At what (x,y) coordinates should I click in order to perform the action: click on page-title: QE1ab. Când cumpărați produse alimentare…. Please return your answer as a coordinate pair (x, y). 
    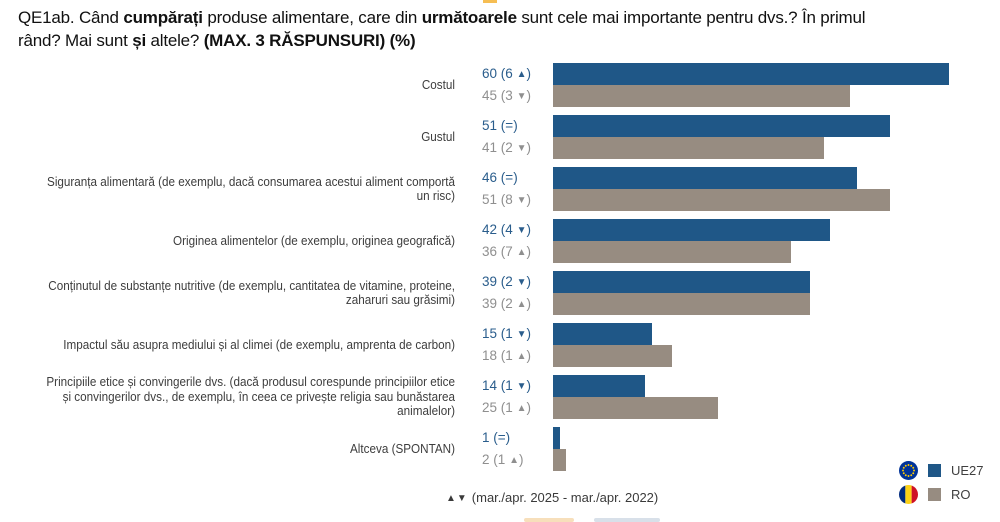
    Looking at the image, I should click on (442, 29).